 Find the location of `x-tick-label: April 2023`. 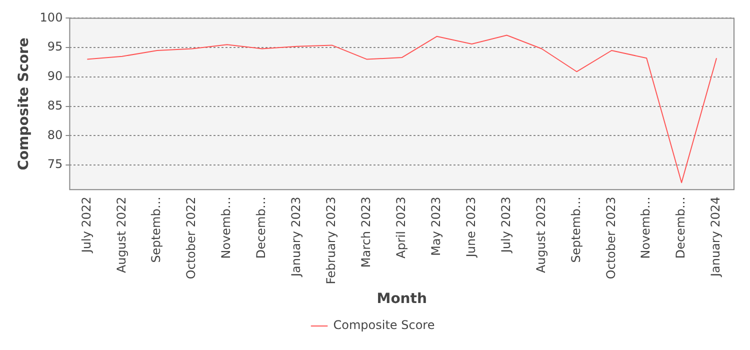

x-tick-label: April 2023 is located at coordinates (401, 227).